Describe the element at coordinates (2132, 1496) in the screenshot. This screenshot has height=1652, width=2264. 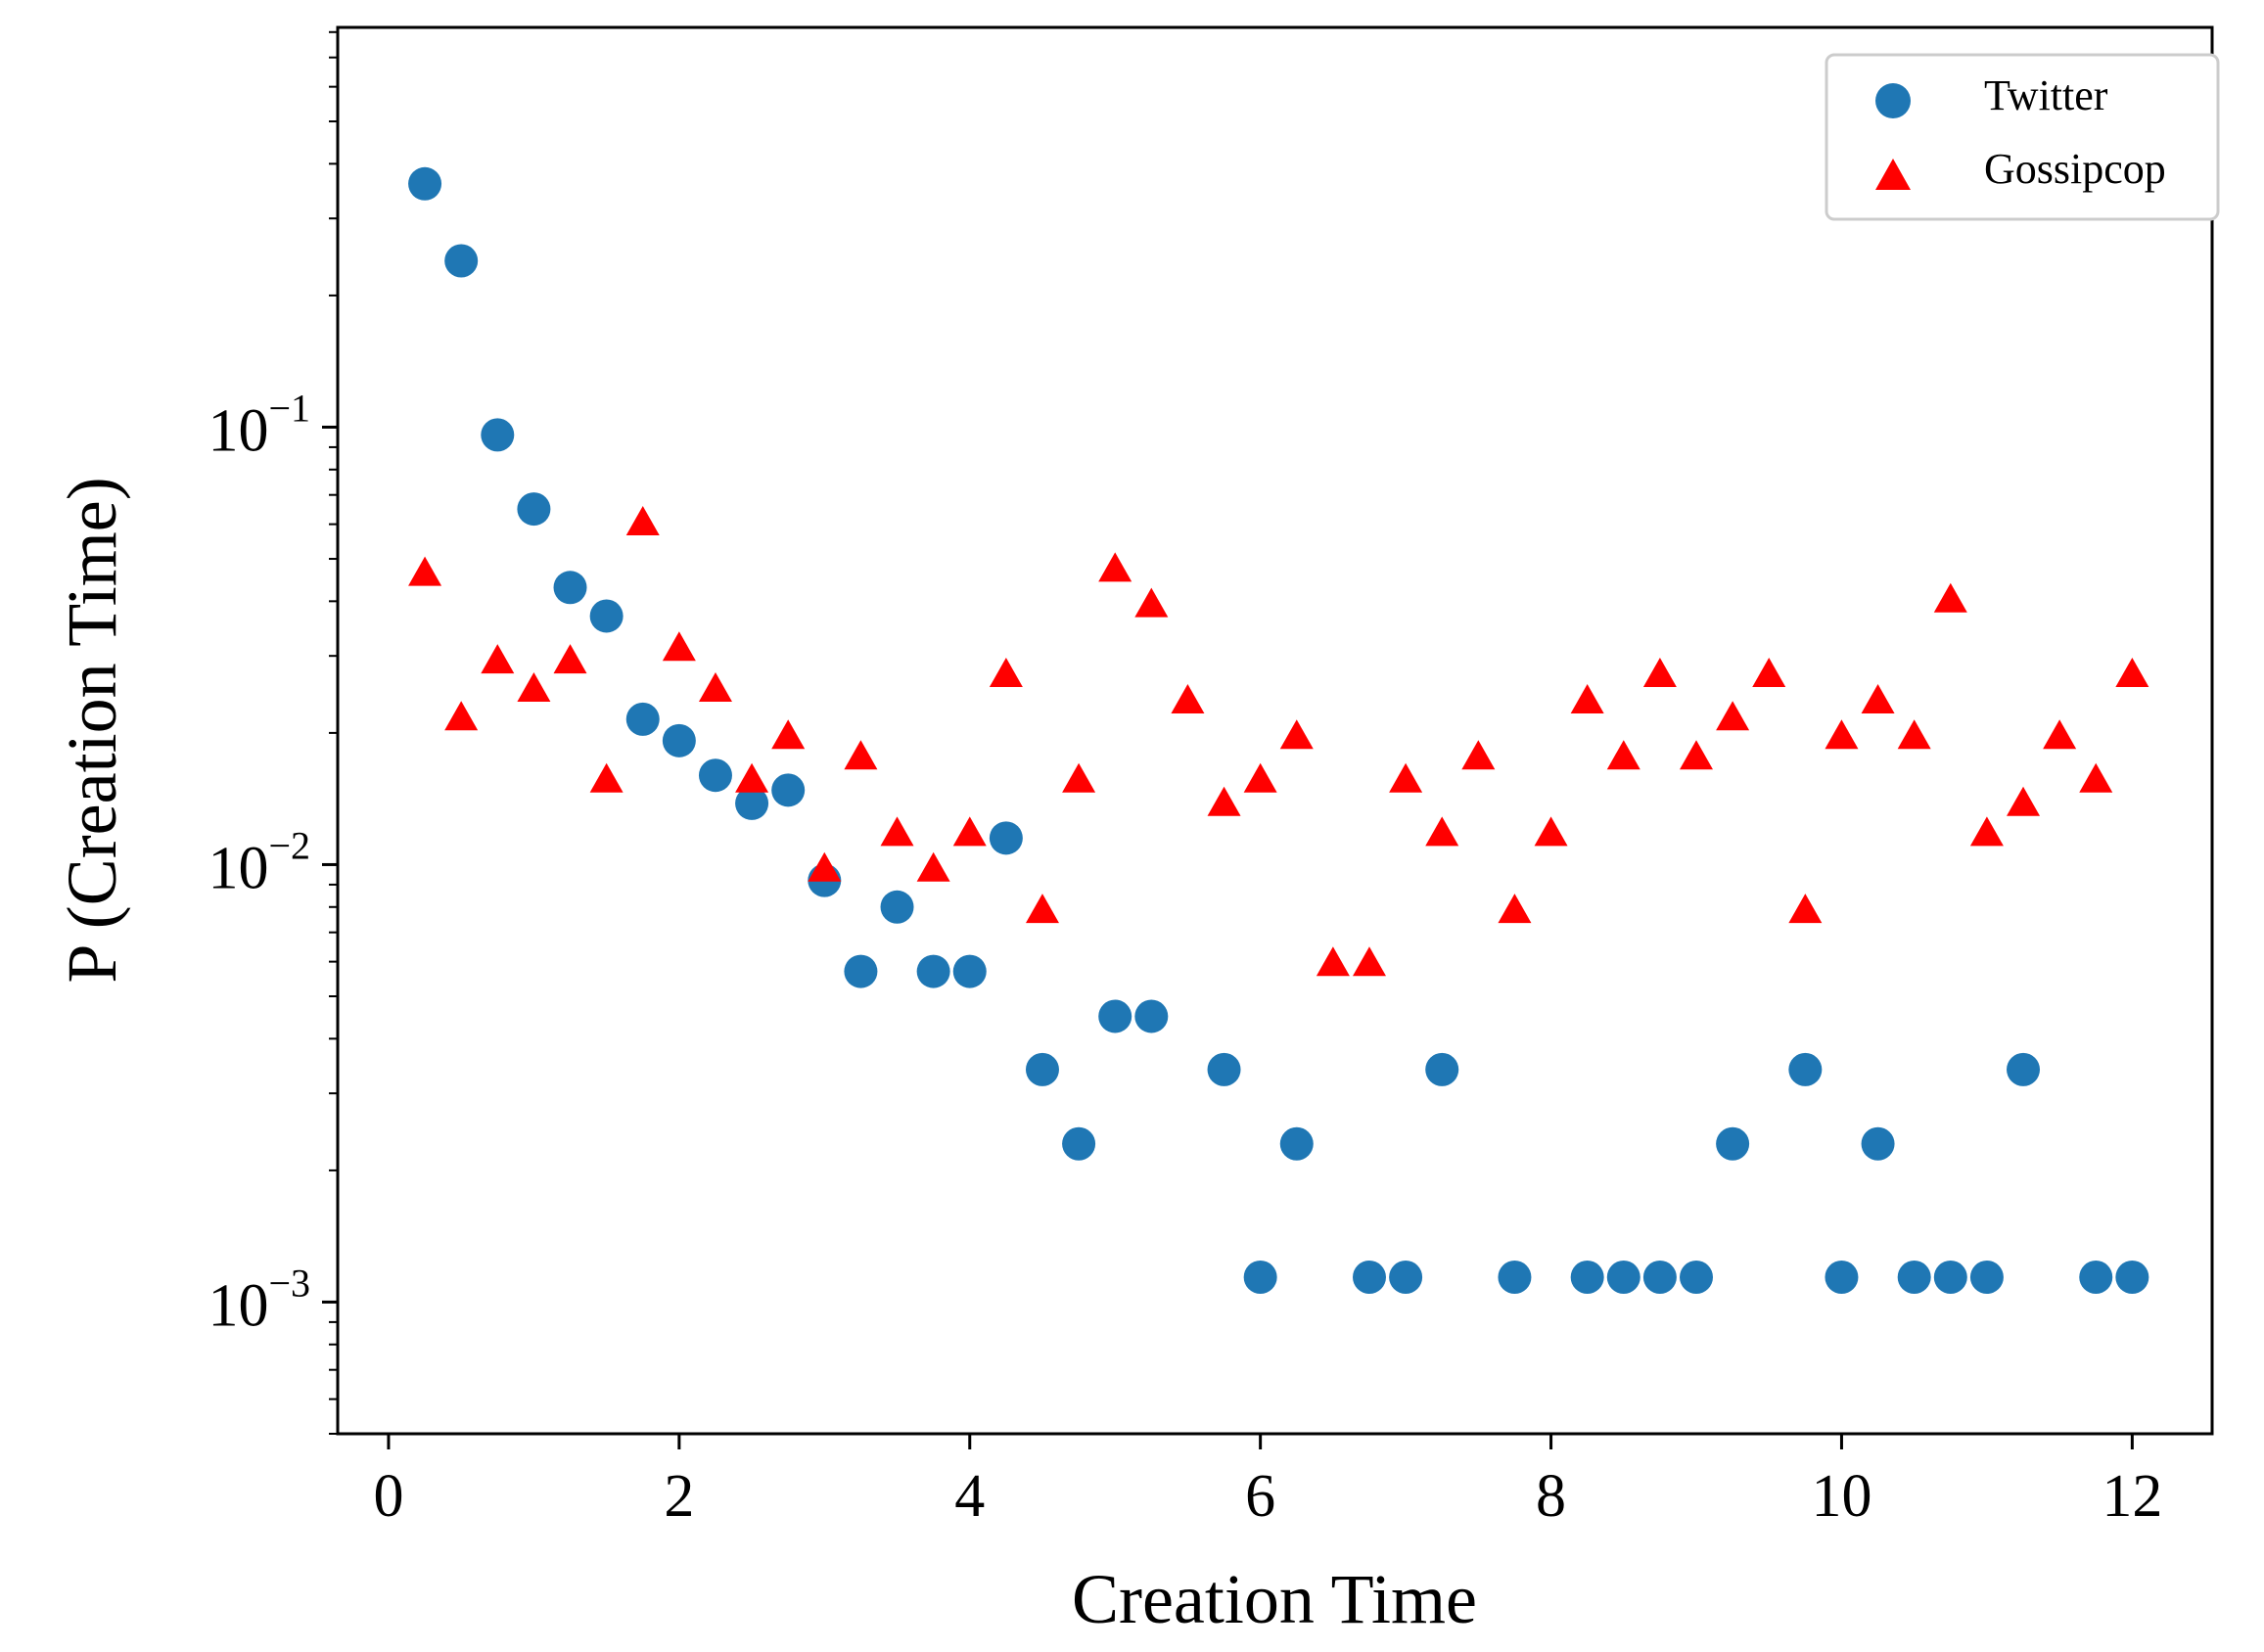
I see `x-tick-label: 12` at that location.